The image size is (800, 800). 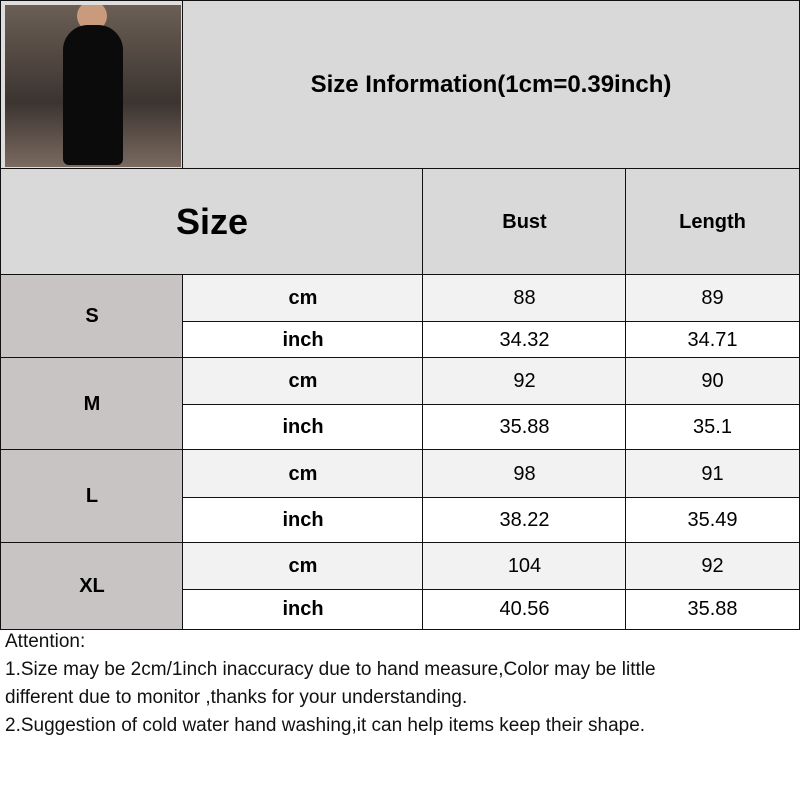 I want to click on length-value: 92, so click(x=712, y=566).